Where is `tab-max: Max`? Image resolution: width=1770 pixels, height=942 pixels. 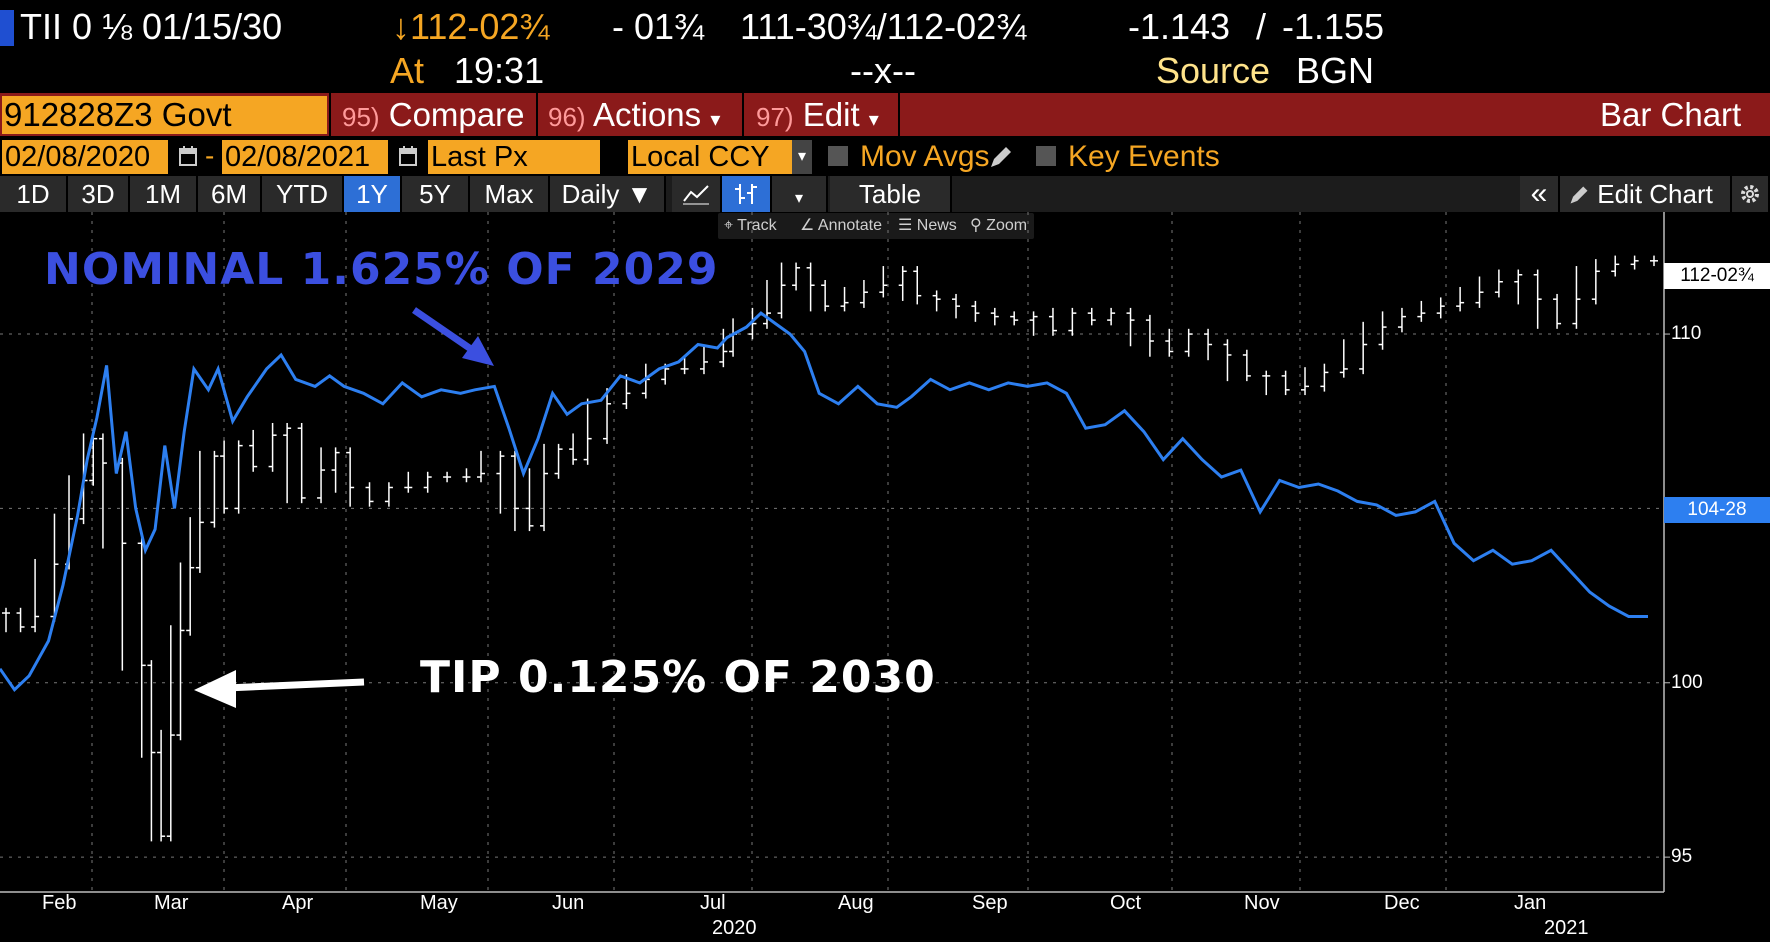 tab-max: Max is located at coordinates (510, 194).